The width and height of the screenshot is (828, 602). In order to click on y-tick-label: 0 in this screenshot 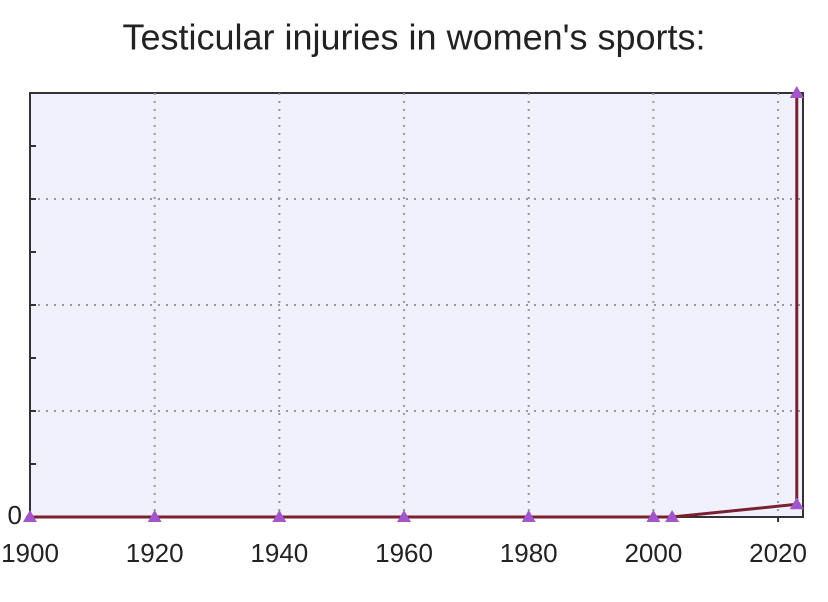, I will do `click(15, 515)`.